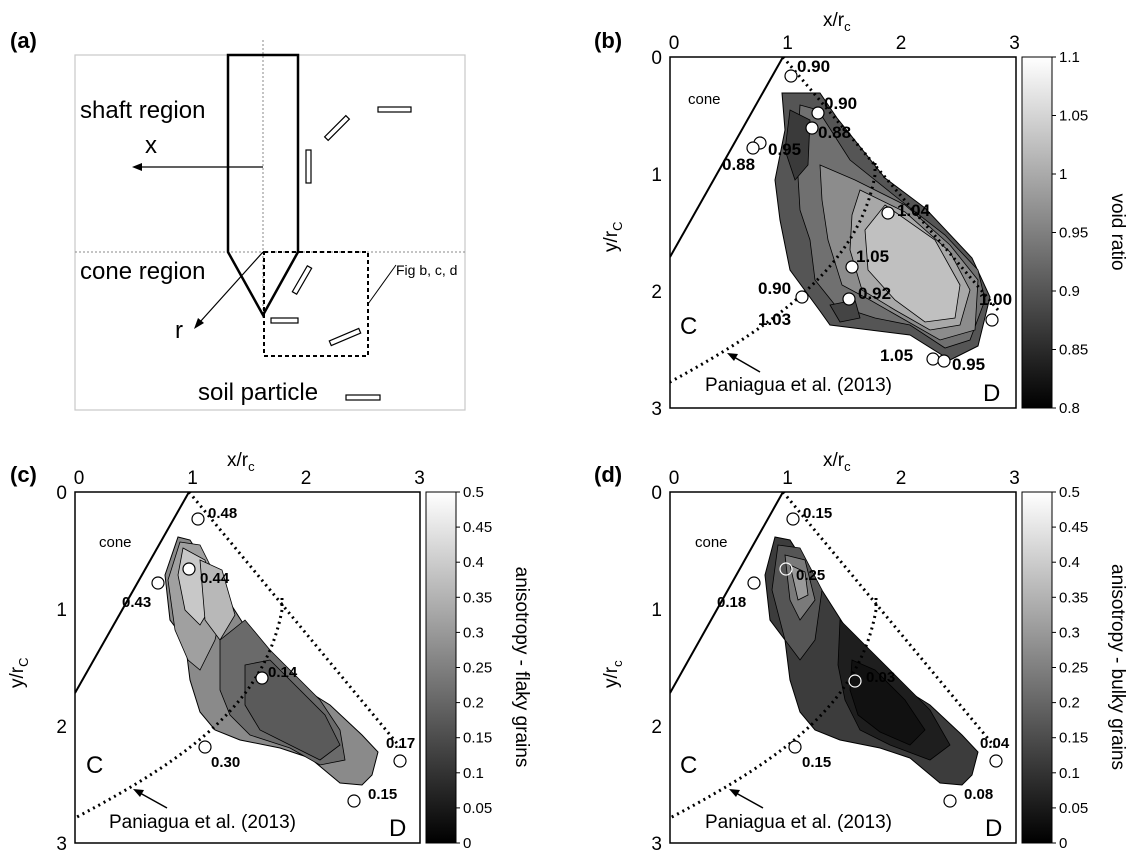  What do you see at coordinates (137, 167) in the screenshot?
I see `x-arrow-head` at bounding box center [137, 167].